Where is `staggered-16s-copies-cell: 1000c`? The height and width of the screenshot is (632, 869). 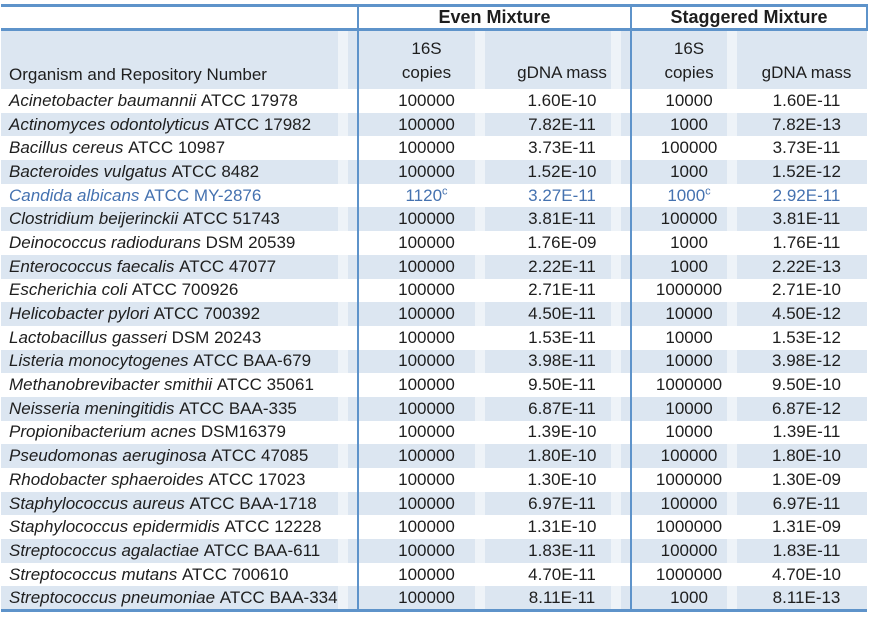 staggered-16s-copies-cell: 1000c is located at coordinates (688, 195).